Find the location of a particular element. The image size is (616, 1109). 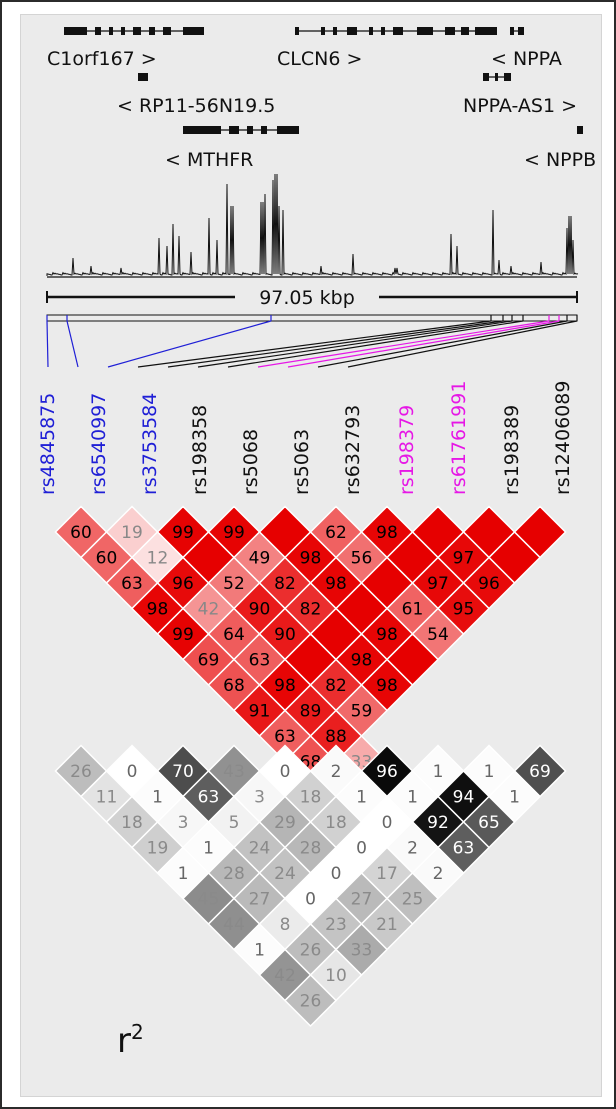

r2-value: 24 is located at coordinates (260, 849).